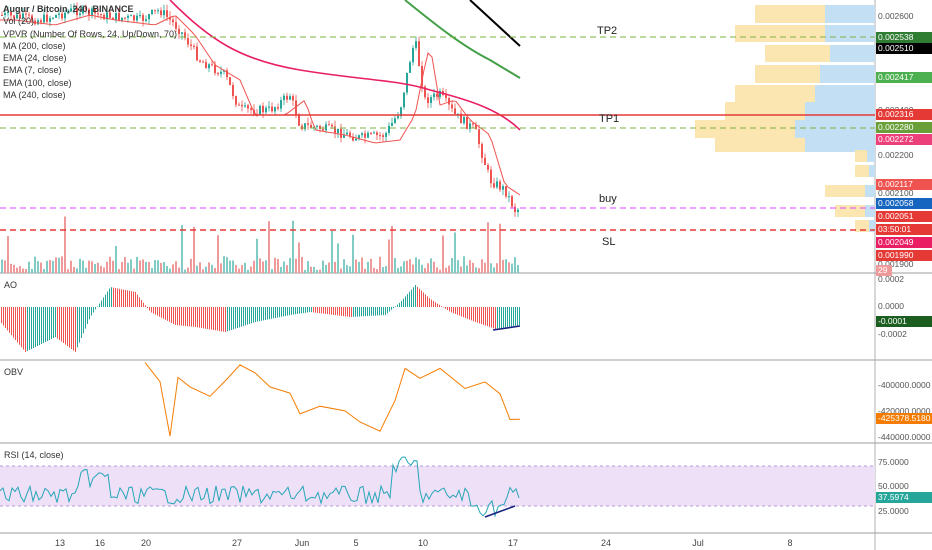 This screenshot has width=932, height=550. What do you see at coordinates (14, 372) in the screenshot?
I see `obv-pane-label: OBV` at bounding box center [14, 372].